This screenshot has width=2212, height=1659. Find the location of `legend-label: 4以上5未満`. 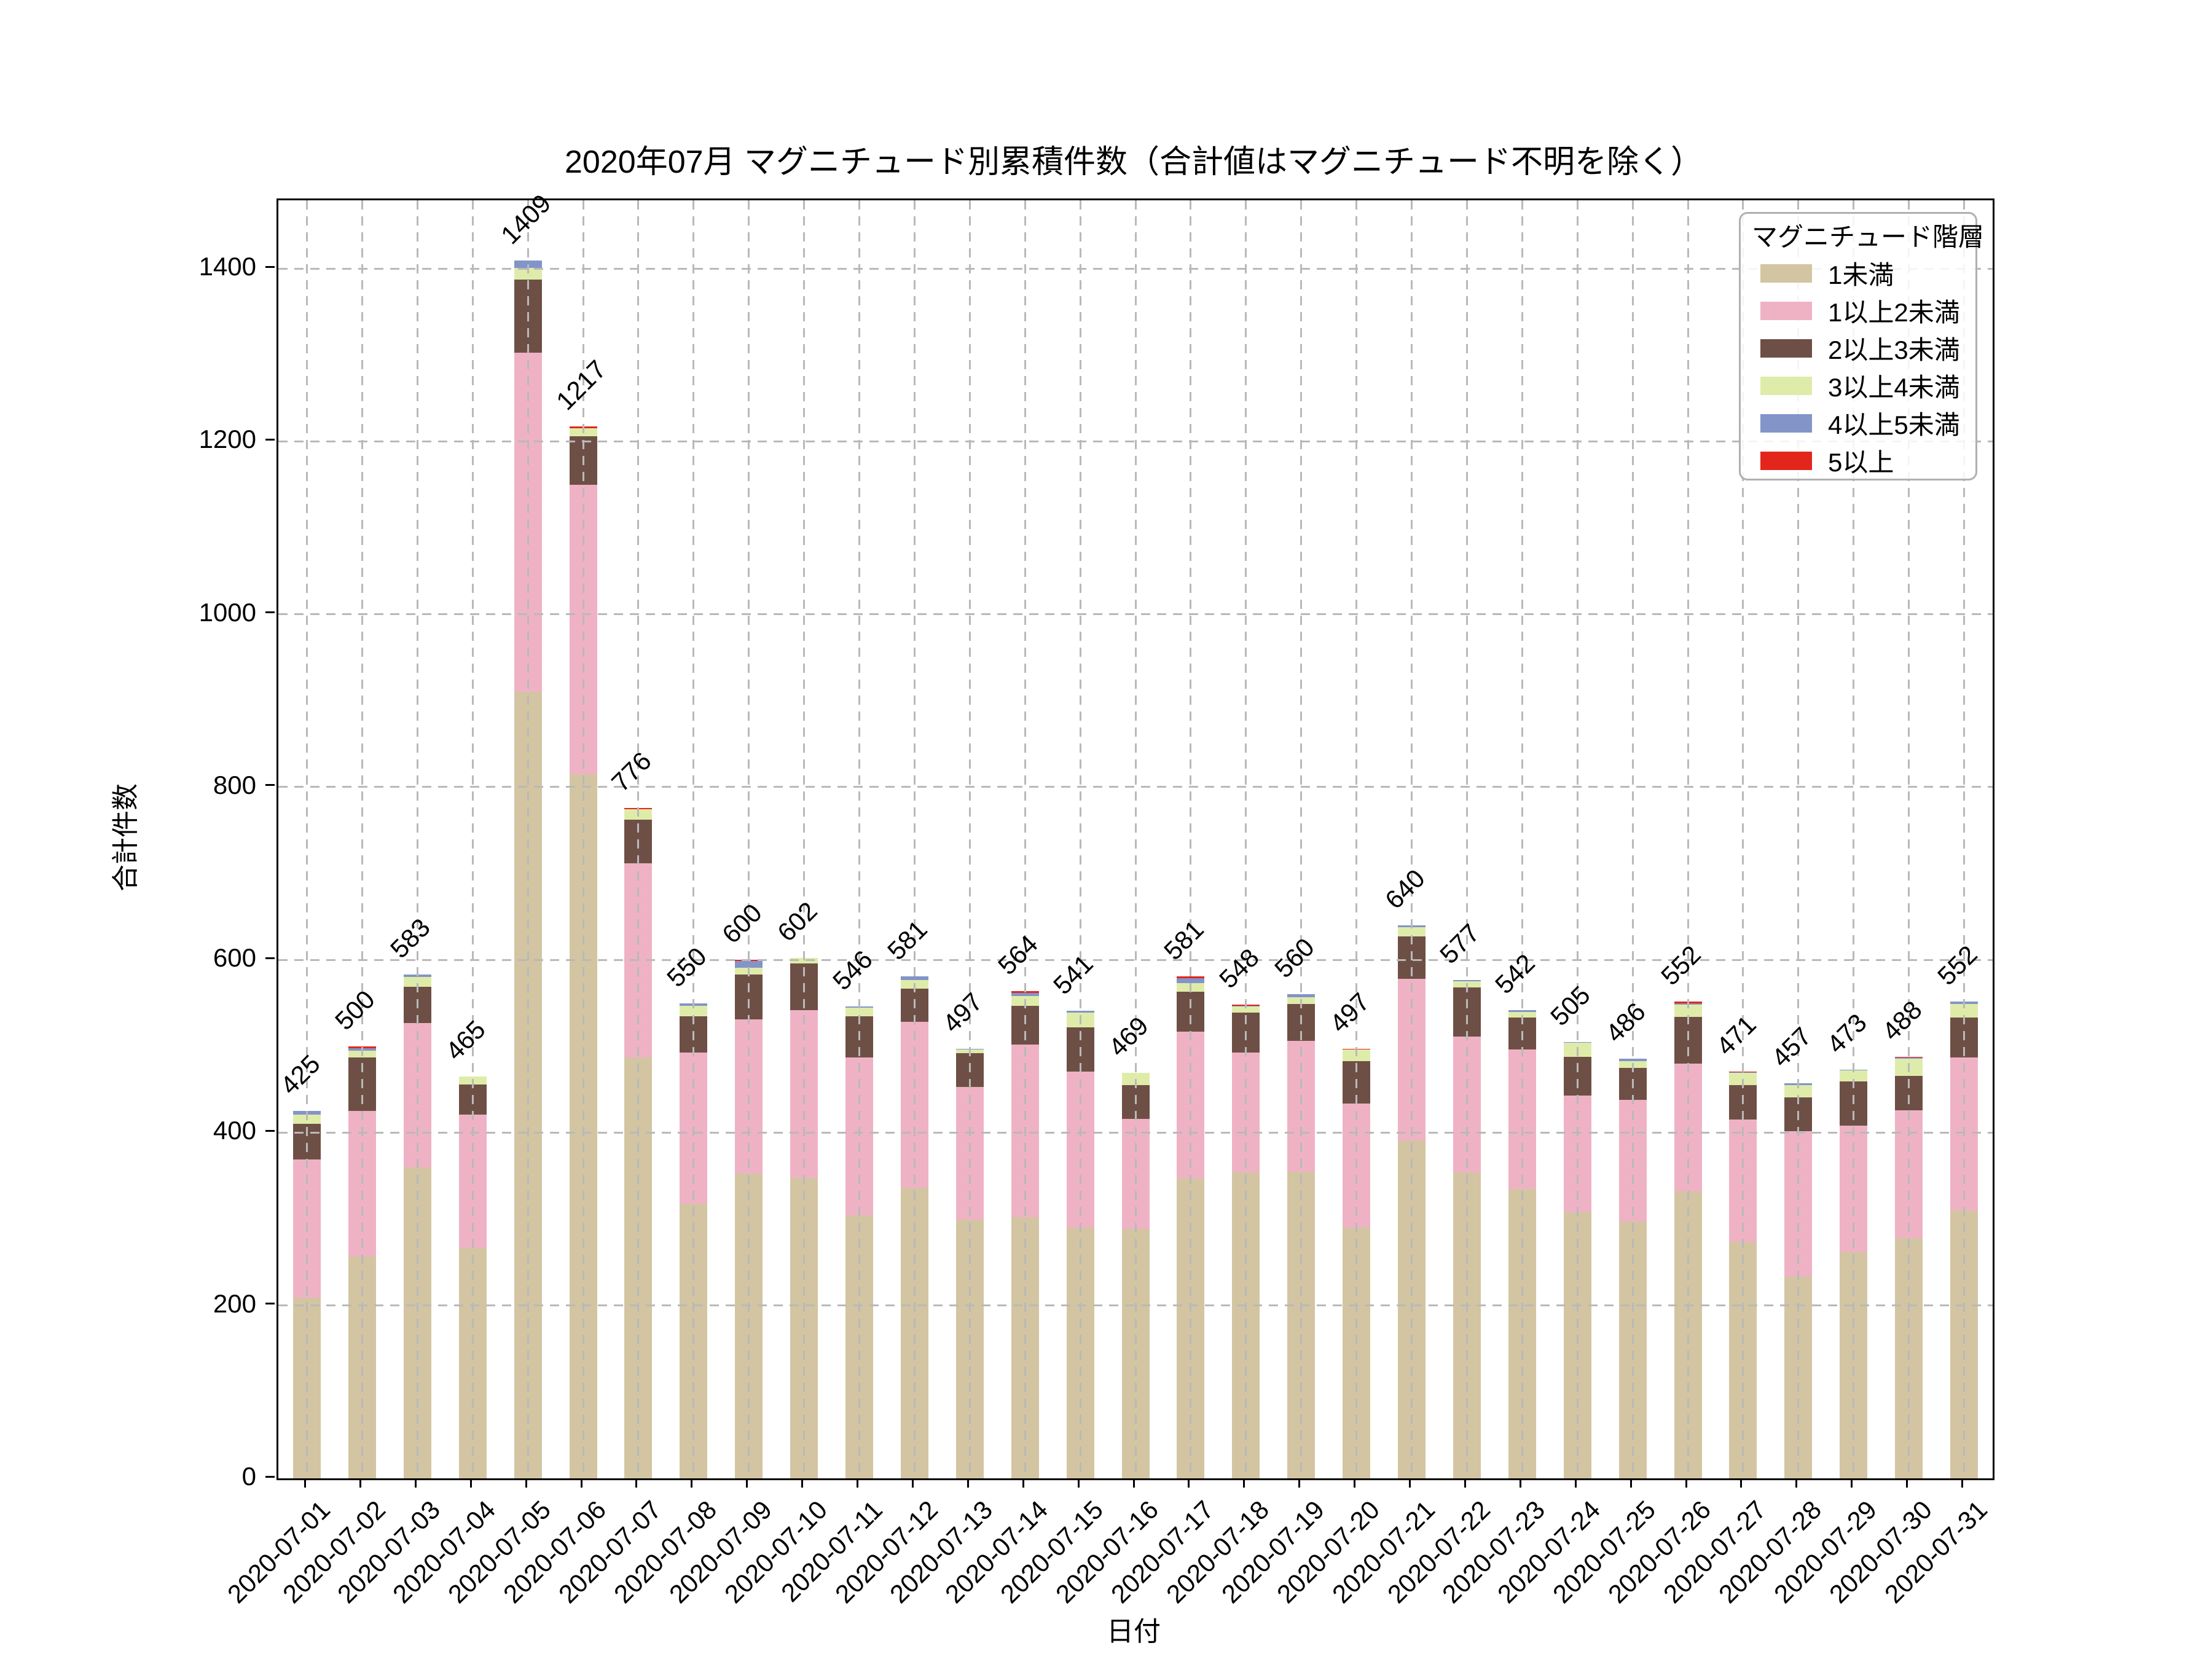

legend-label: 4以上5未満 is located at coordinates (1894, 424).